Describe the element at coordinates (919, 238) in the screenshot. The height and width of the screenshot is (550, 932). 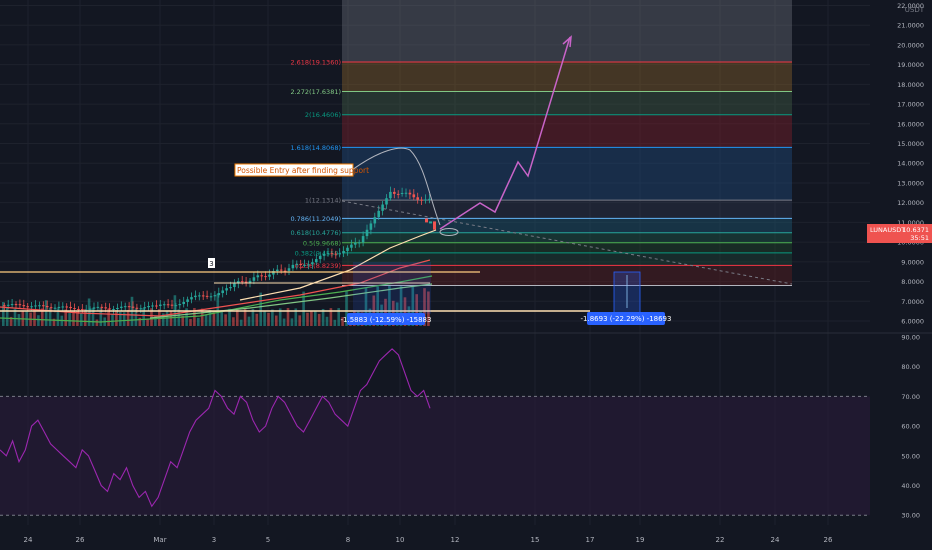
I see `countdown-label: 35:51` at that location.